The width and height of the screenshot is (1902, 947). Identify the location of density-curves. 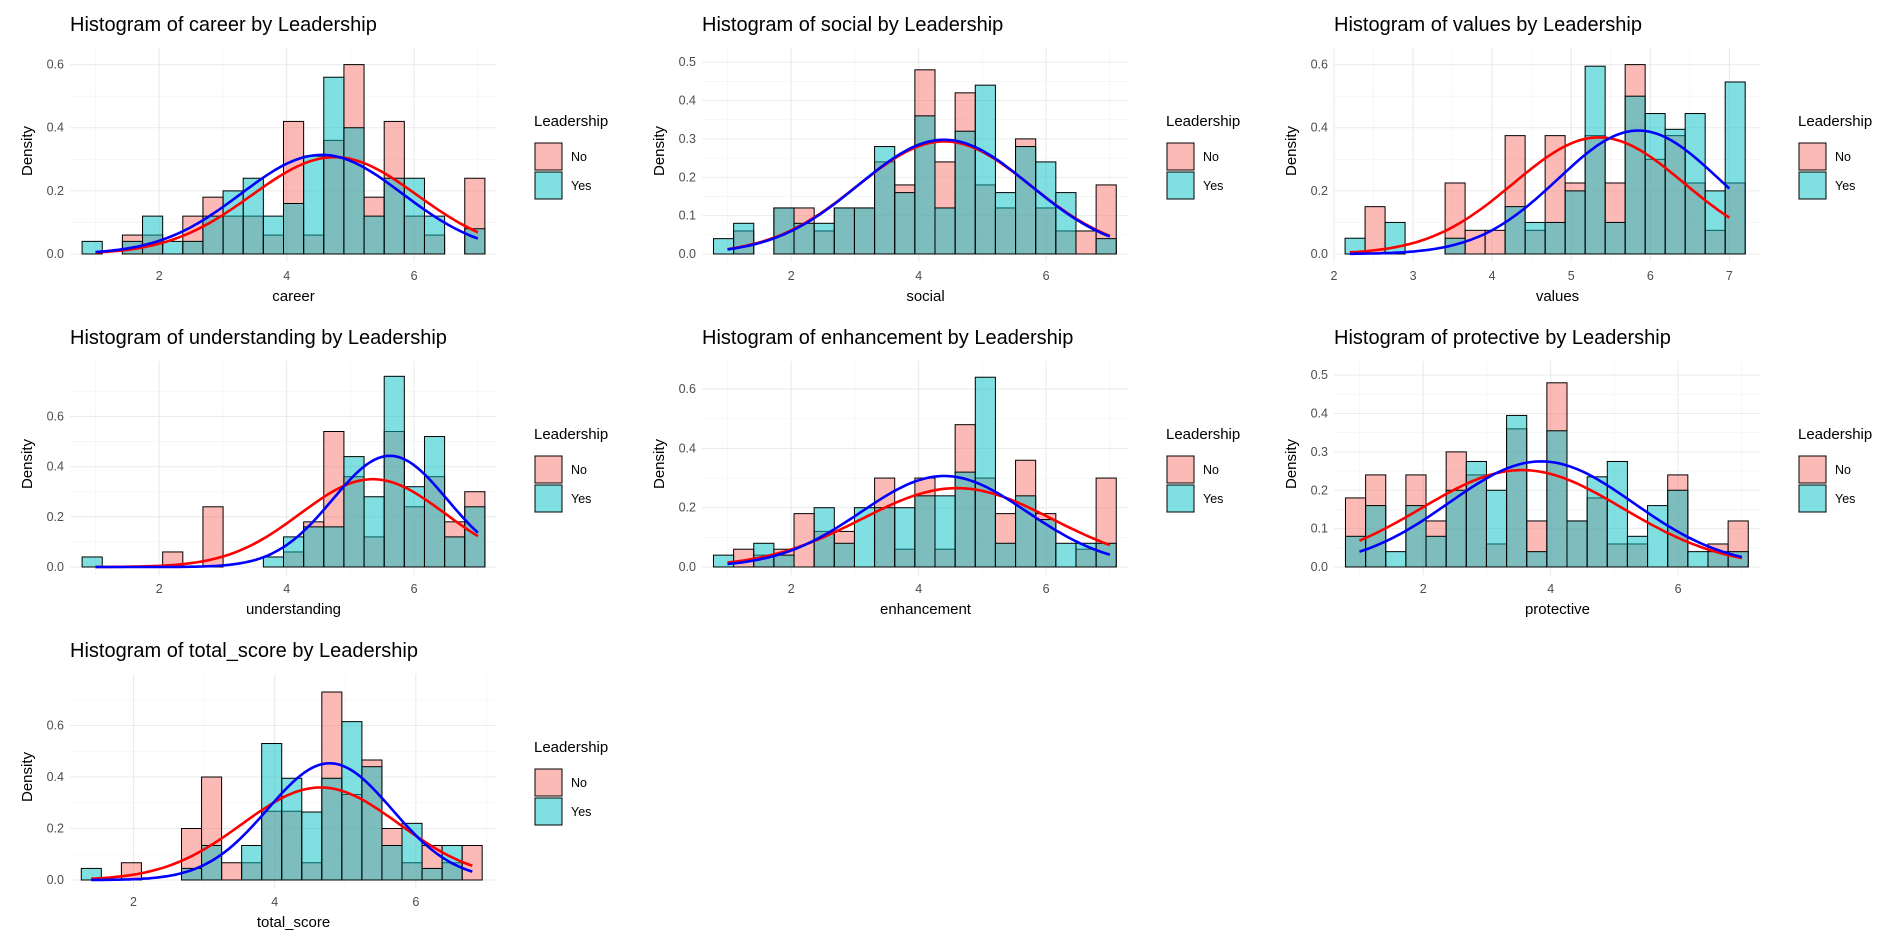
(1550, 510).